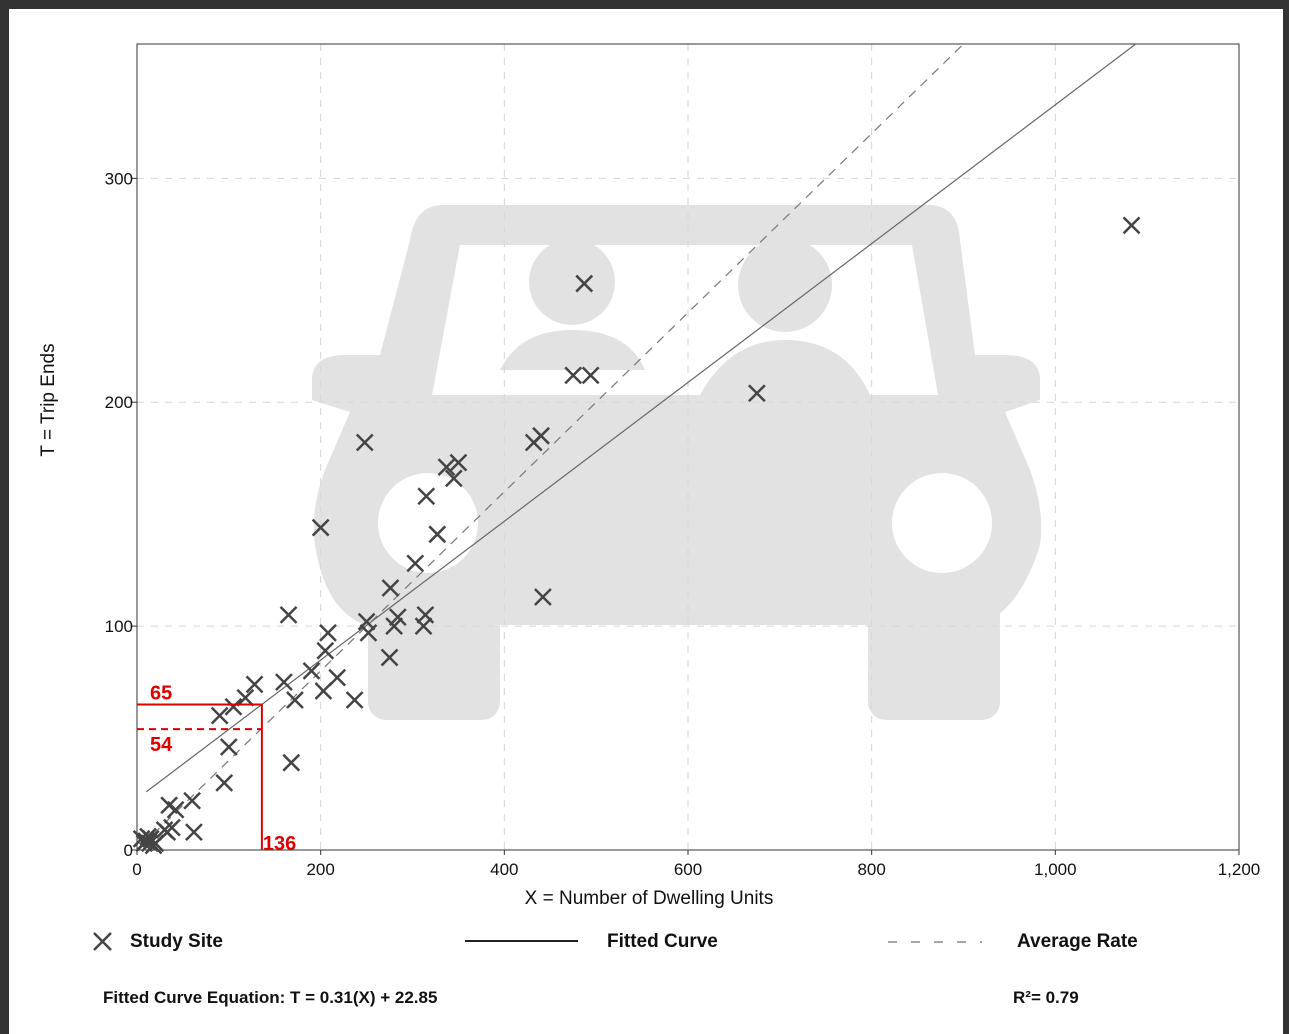  What do you see at coordinates (649, 898) in the screenshot?
I see `x-axis-label: X = Number of Dwelling Units` at bounding box center [649, 898].